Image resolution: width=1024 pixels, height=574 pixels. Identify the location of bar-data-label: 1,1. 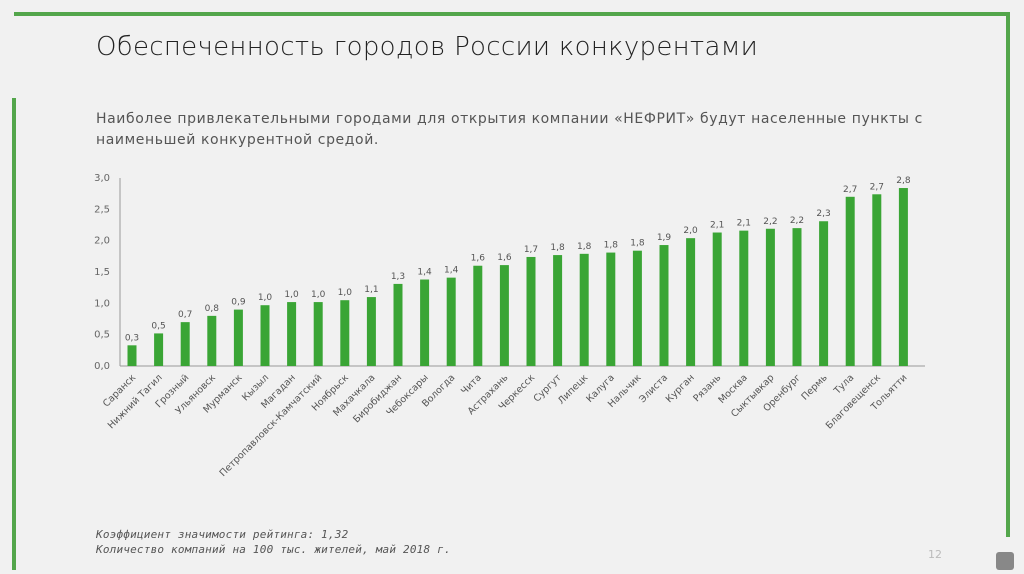
(371, 290).